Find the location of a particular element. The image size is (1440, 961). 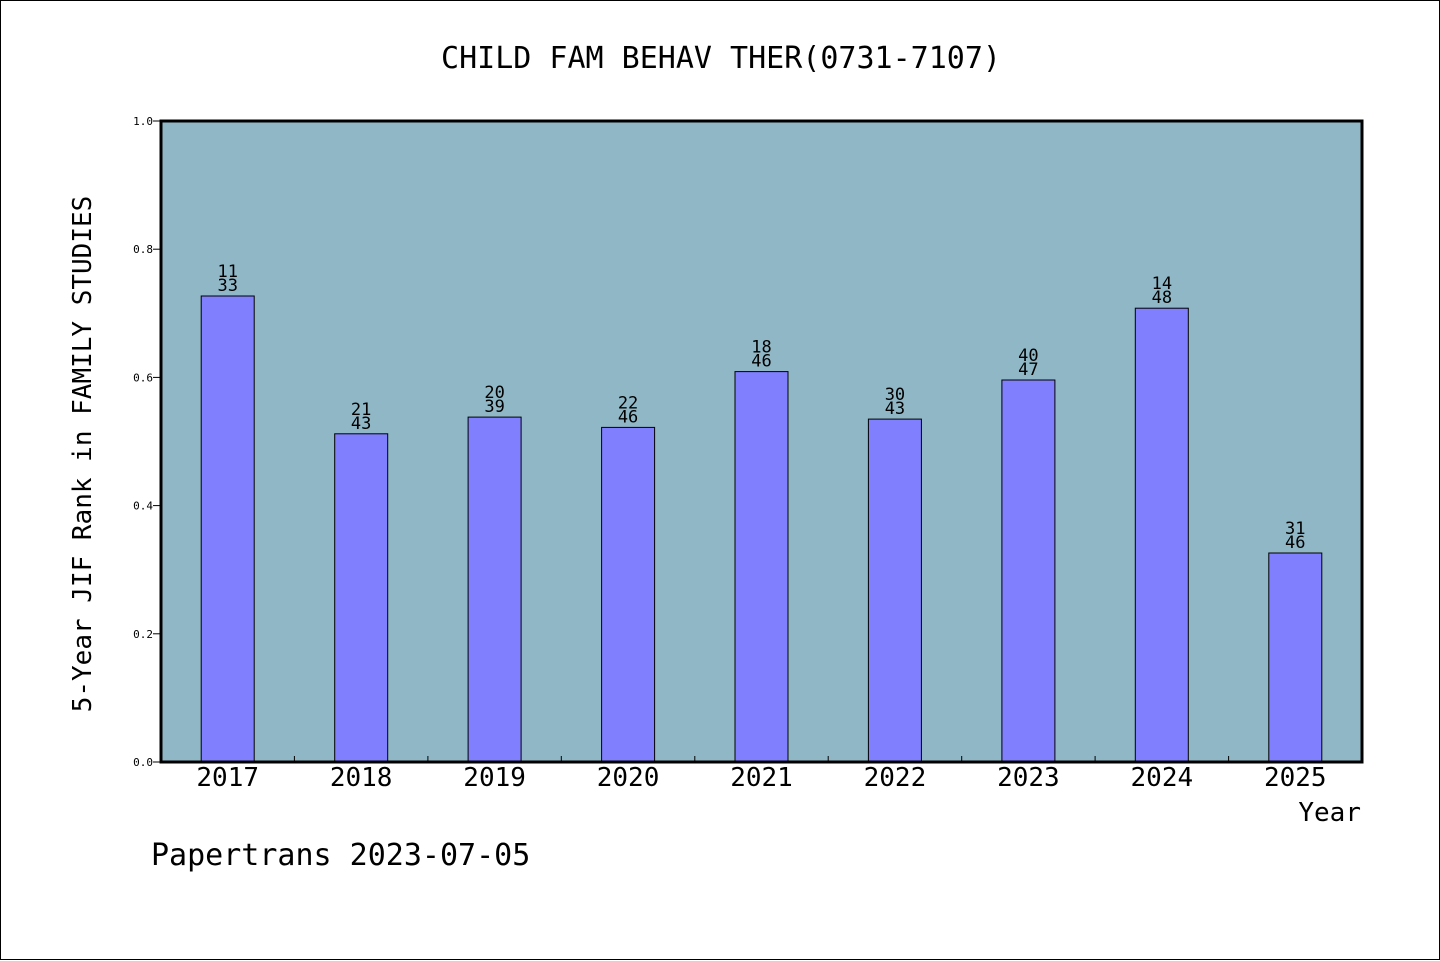

bar-2017 is located at coordinates (227, 529).